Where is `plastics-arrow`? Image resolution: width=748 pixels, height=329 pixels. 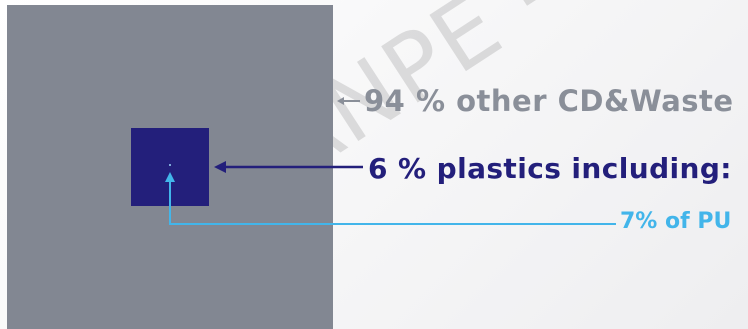 plastics-arrow is located at coordinates (288, 167).